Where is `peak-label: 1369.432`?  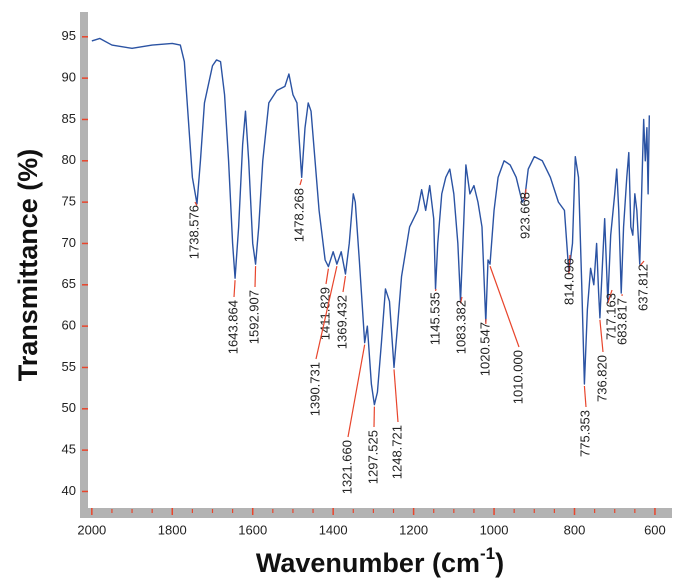
peak-label: 1369.432 is located at coordinates (341, 322).